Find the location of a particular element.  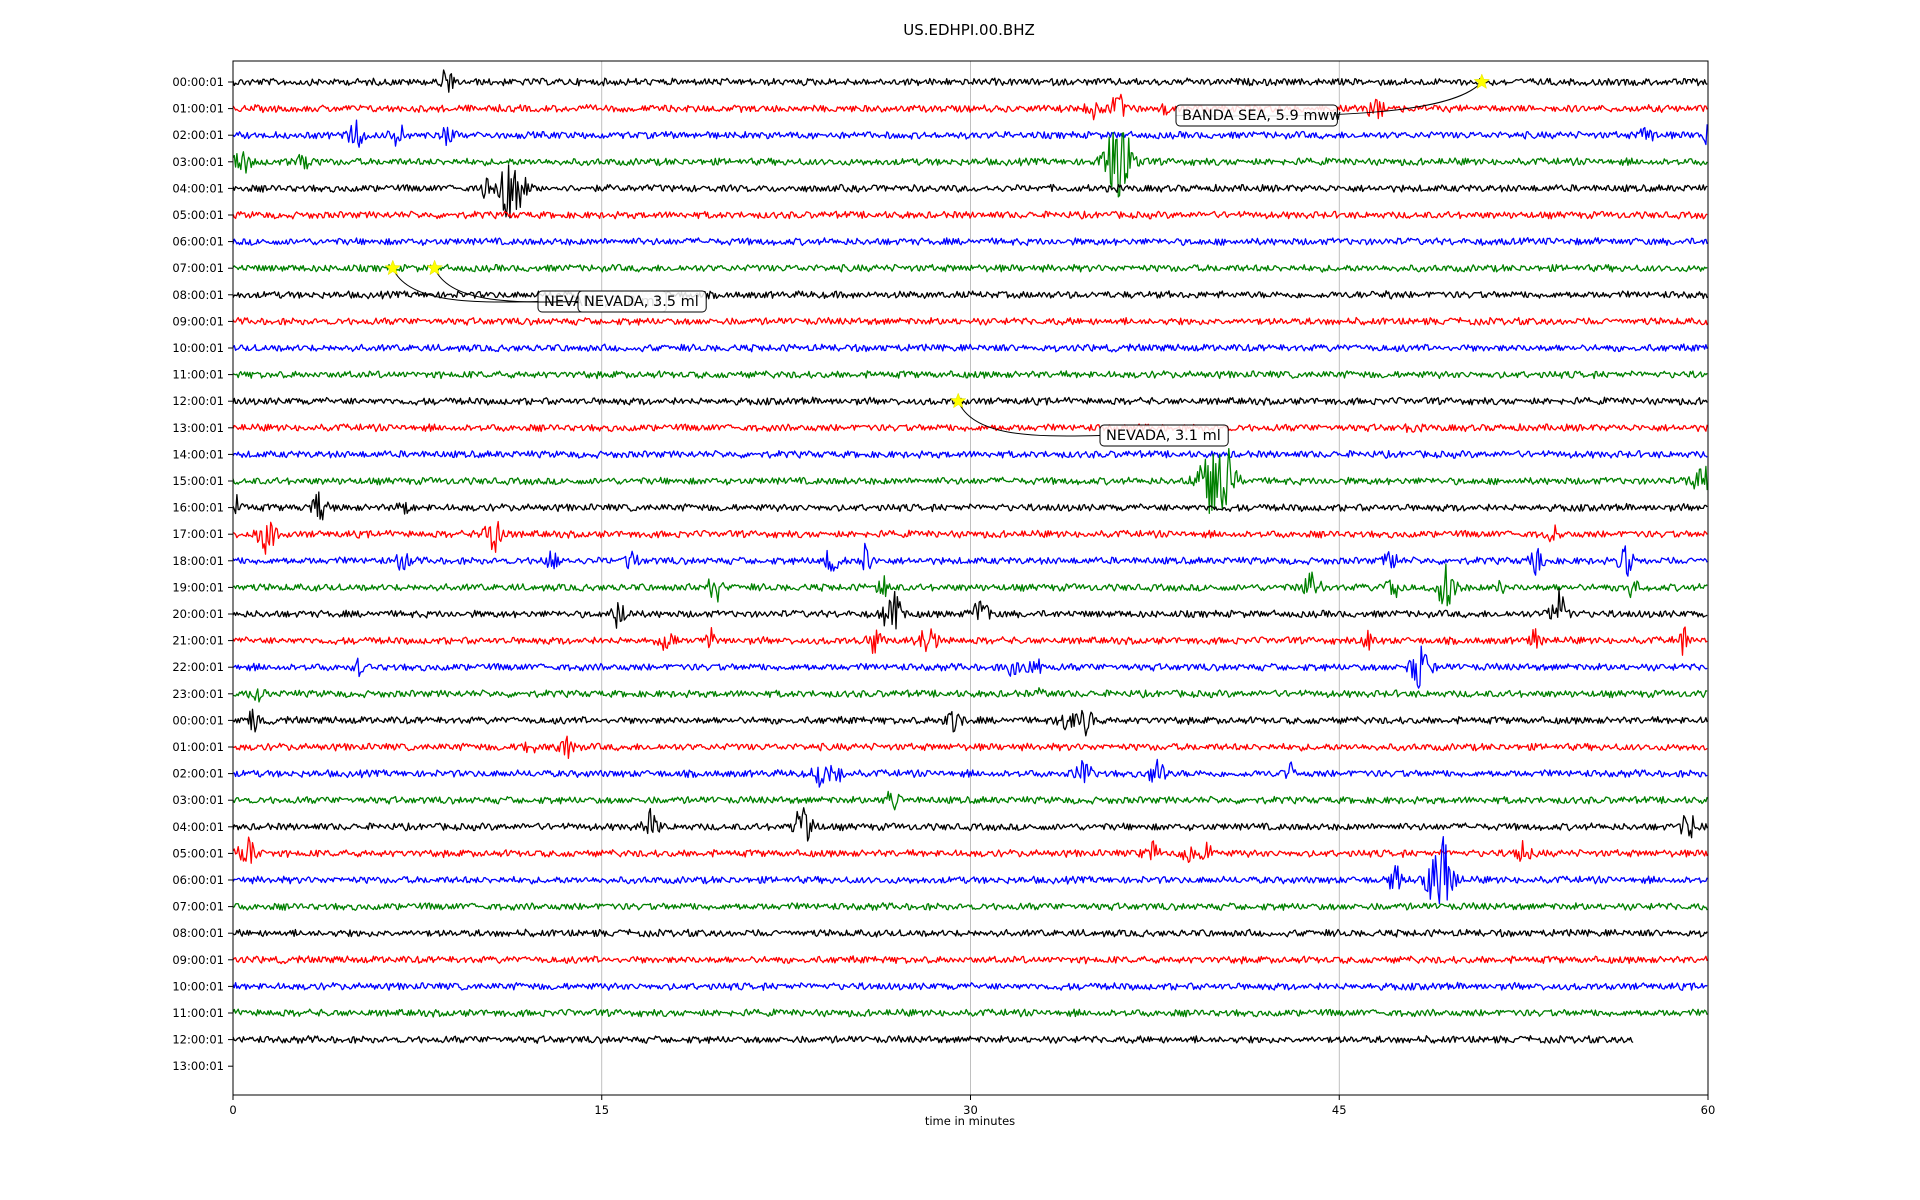

row-time-label: 16:00:01 is located at coordinates (198, 508).